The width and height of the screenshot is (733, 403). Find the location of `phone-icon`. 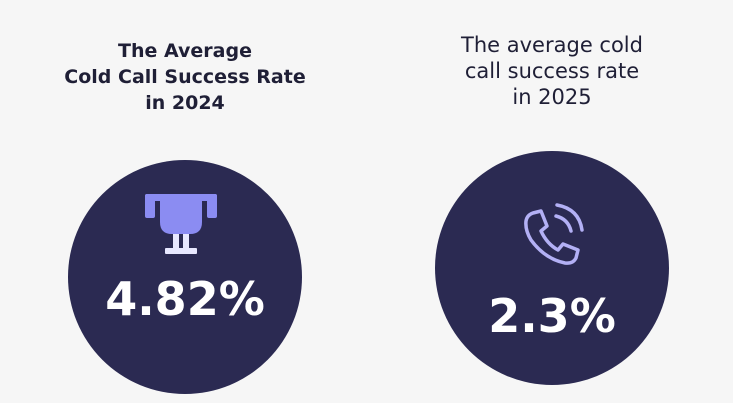

phone-icon is located at coordinates (554, 234).